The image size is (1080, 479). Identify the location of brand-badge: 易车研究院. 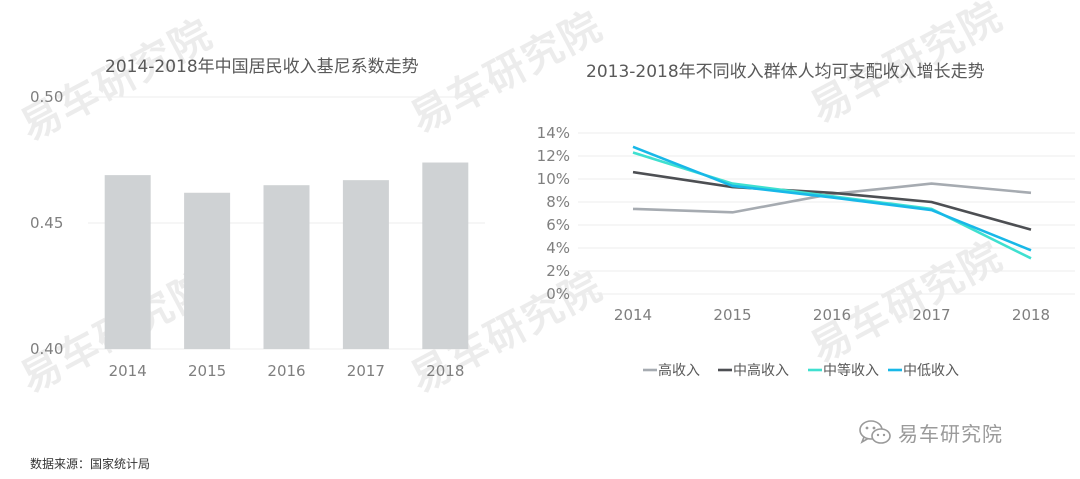
(930, 432).